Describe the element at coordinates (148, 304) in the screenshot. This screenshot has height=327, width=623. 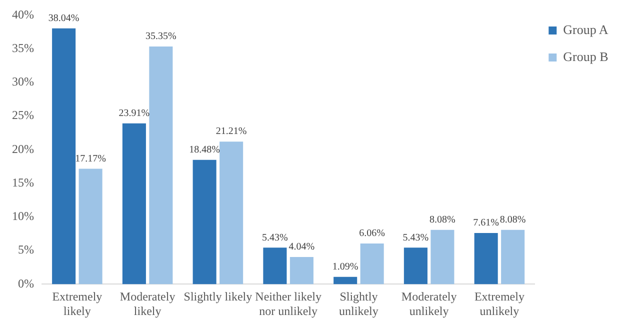
I see `x-tick-label: Moderately likely` at that location.